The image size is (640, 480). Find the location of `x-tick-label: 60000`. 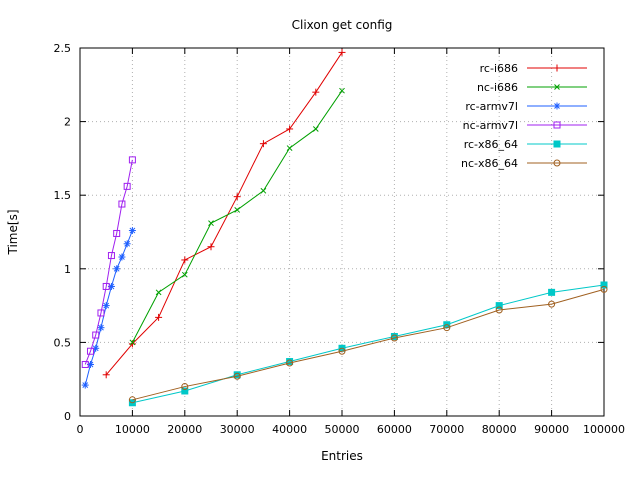

x-tick-label: 60000 is located at coordinates (394, 429).